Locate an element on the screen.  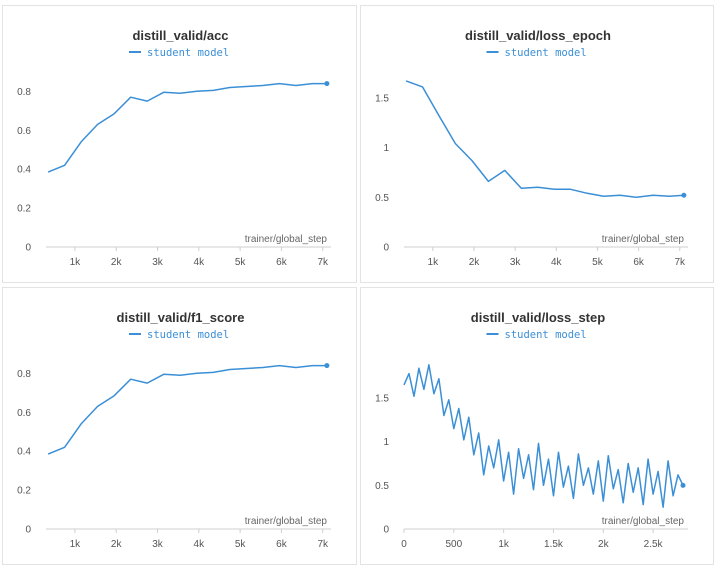
chart-title: distill_valid/f1_score is located at coordinates (181, 317).